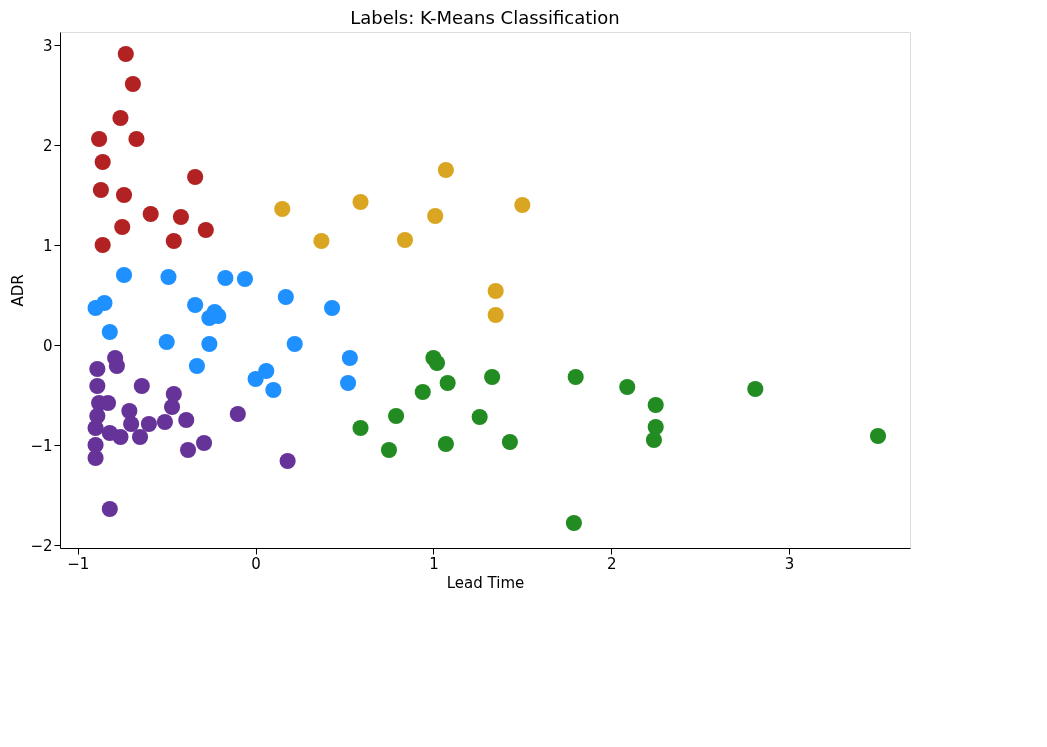  I want to click on y-tick-label: −2, so click(41, 545).